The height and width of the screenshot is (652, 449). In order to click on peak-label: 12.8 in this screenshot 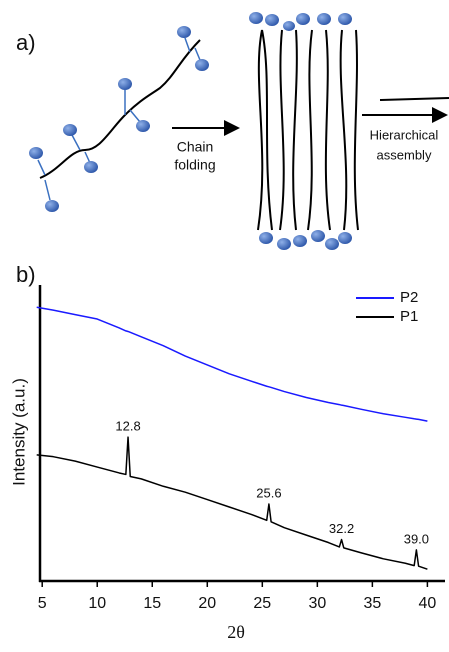, I will do `click(127, 426)`.